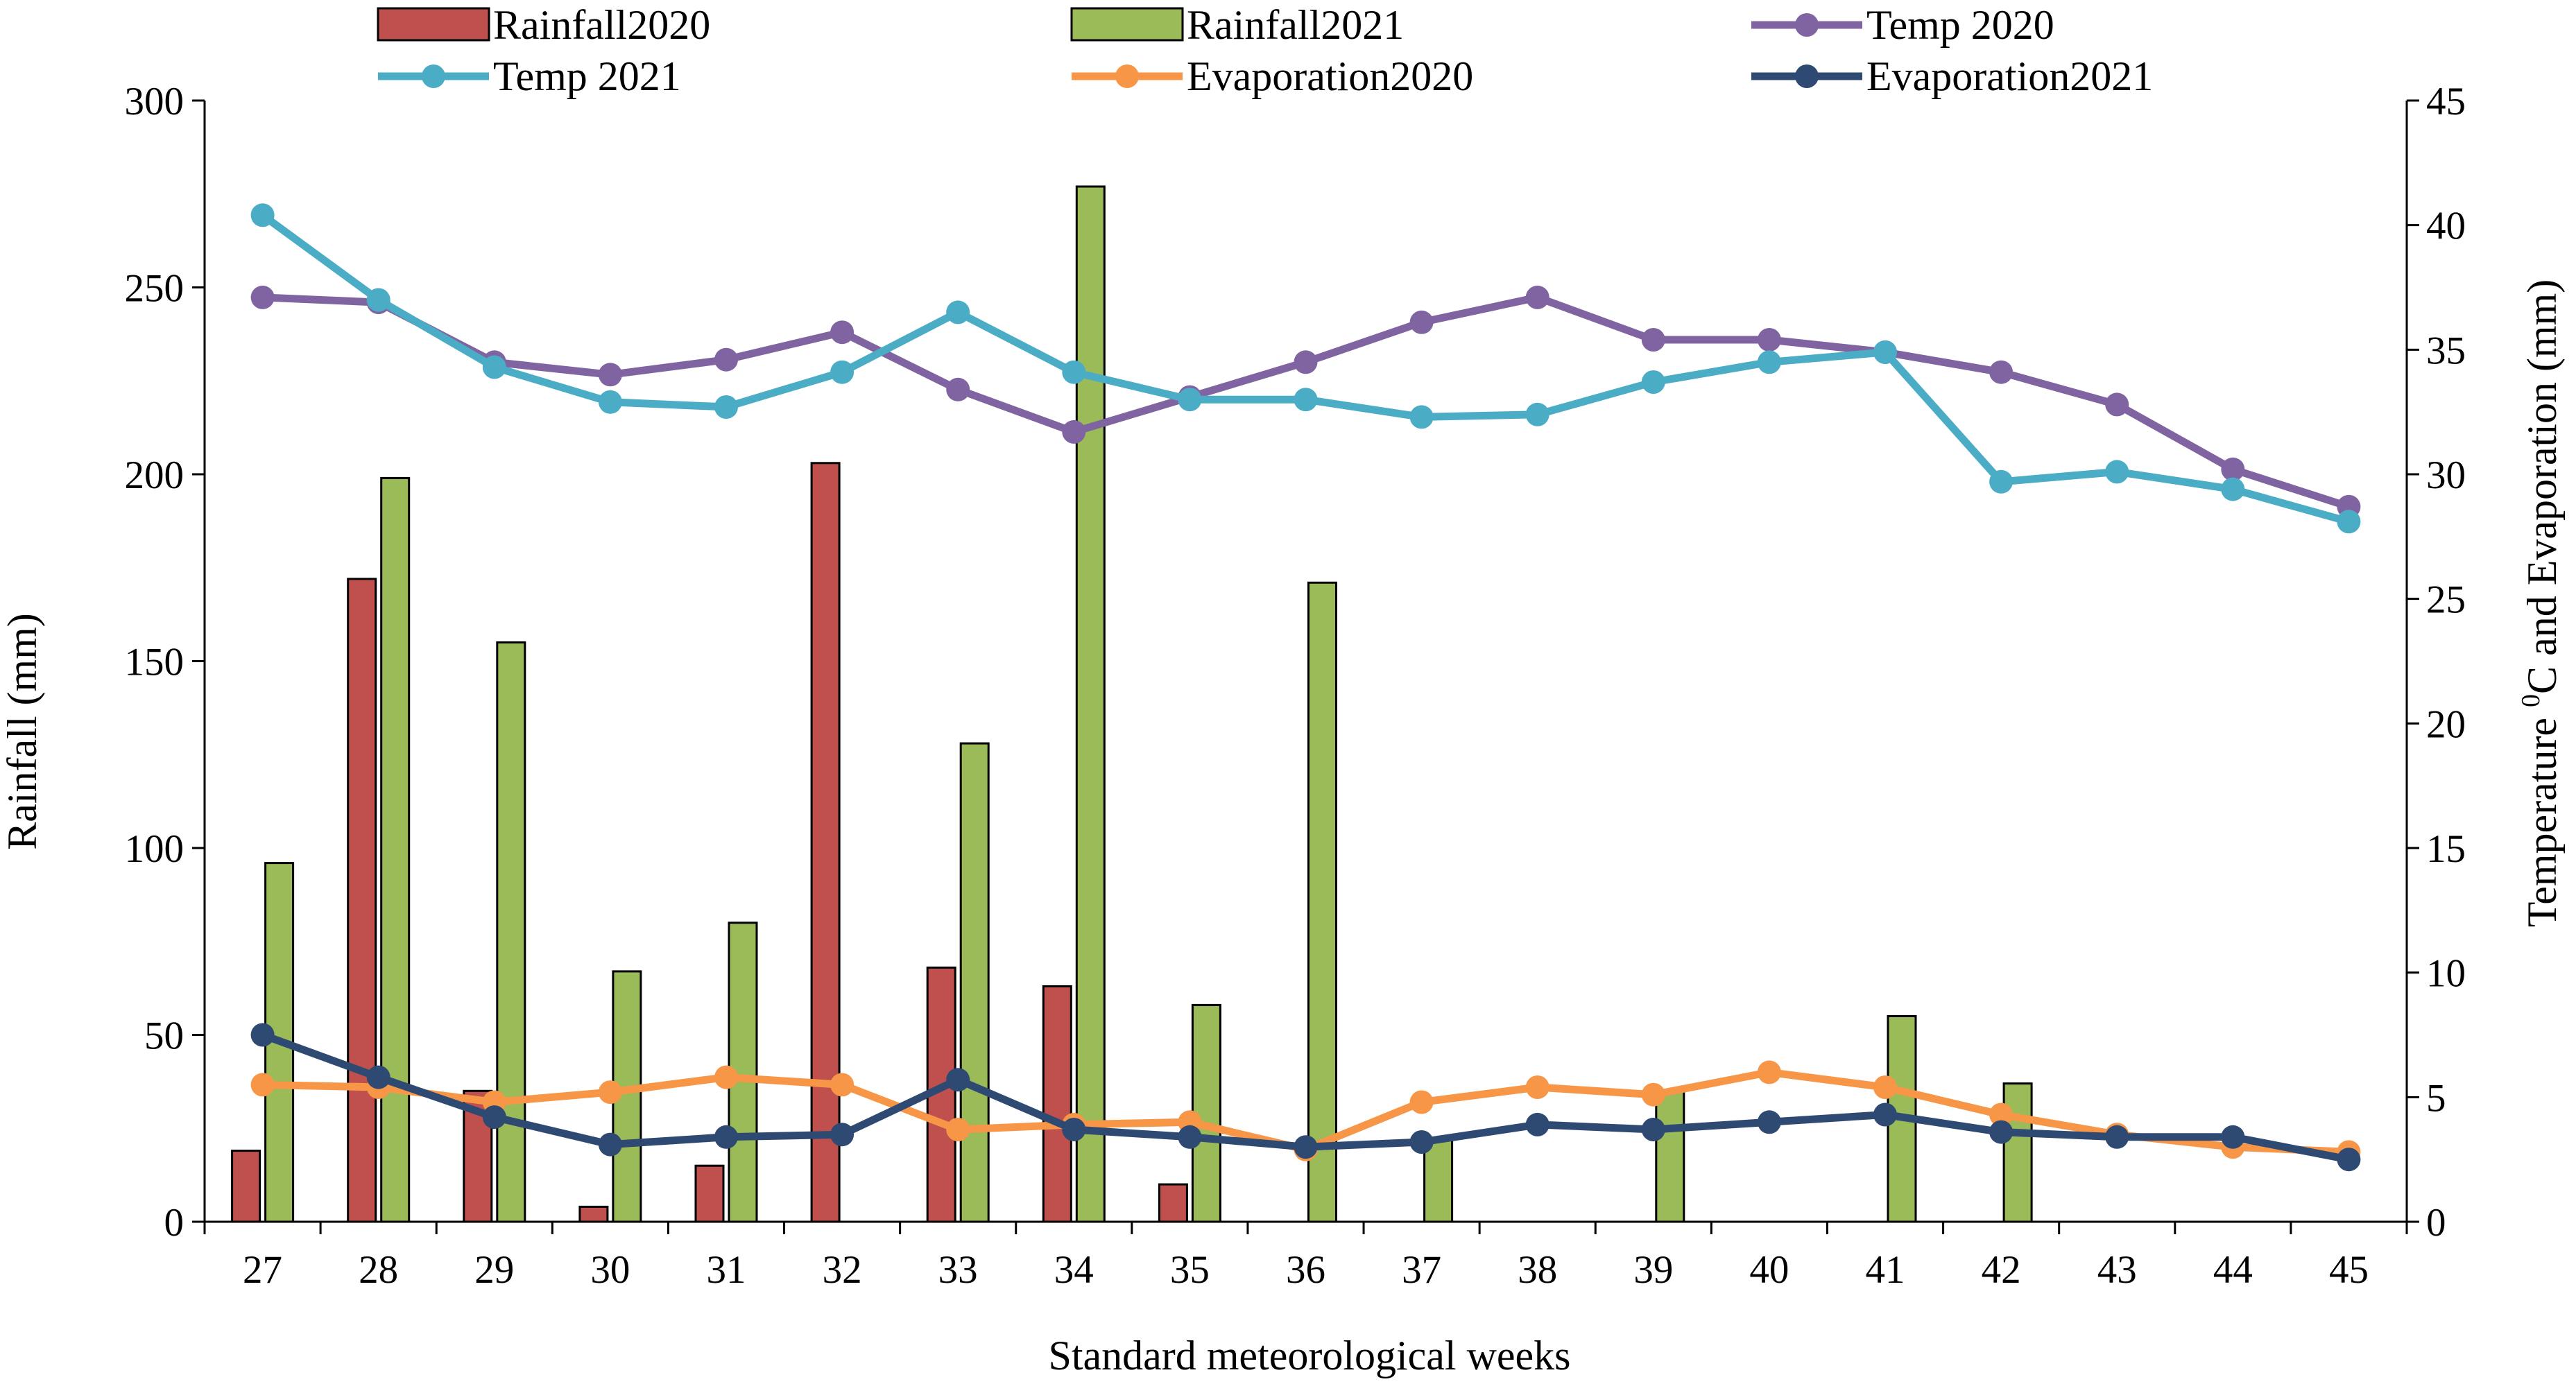  What do you see at coordinates (154, 101) in the screenshot?
I see `y-left-tick-label: 300` at bounding box center [154, 101].